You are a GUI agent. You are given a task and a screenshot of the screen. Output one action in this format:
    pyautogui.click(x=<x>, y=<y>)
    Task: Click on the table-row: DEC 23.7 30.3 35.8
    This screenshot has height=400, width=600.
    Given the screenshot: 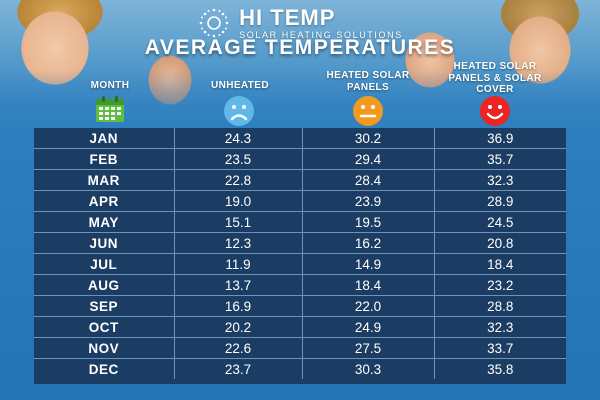 What is the action you would take?
    pyautogui.click(x=300, y=368)
    